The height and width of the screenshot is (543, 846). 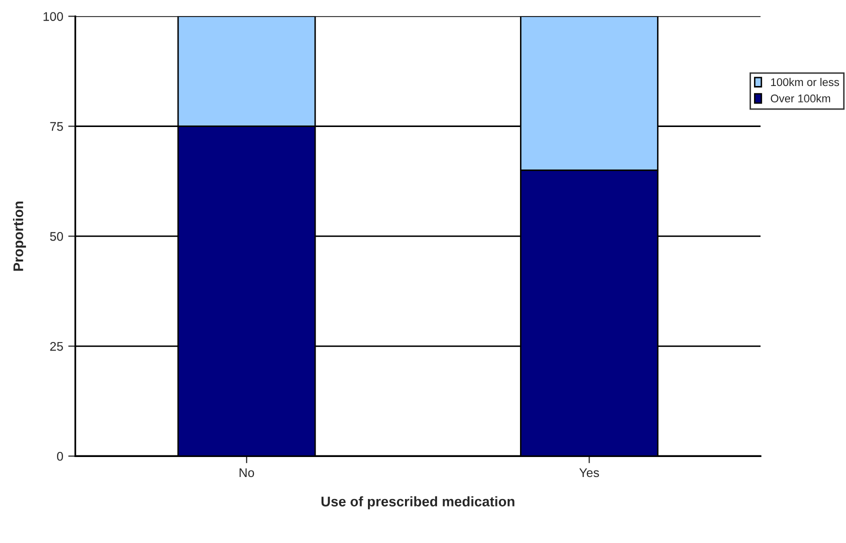 I want to click on legend-label: Over 100km, so click(x=800, y=98).